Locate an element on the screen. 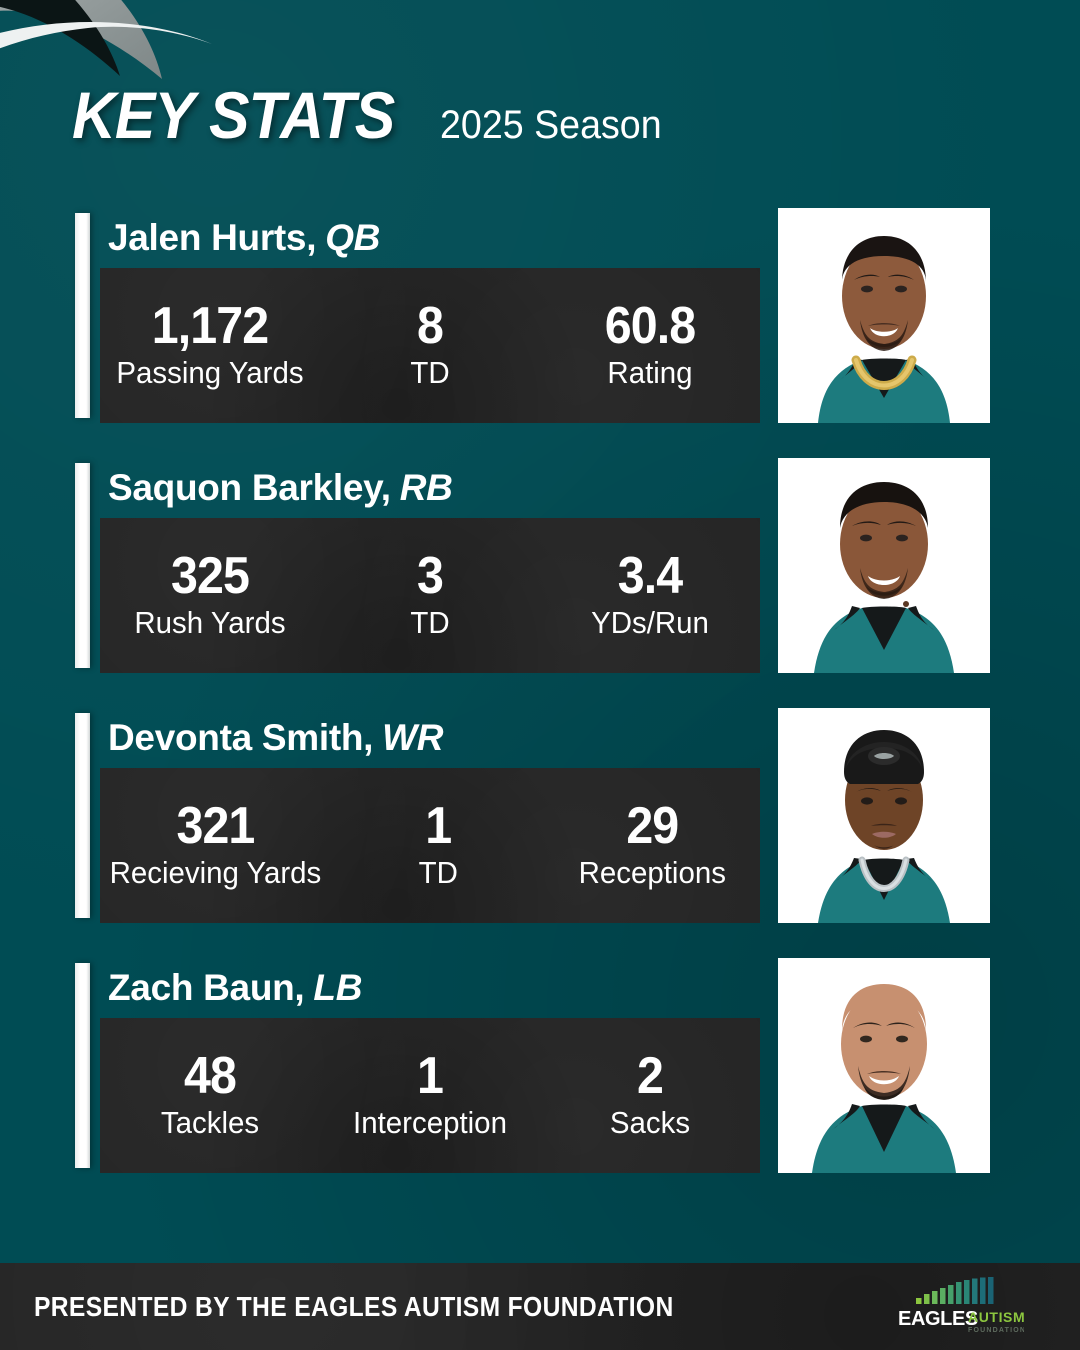 The image size is (1080, 1350). stat-panel: 48 Tackles 1 Interception 2 Sacks is located at coordinates (430, 1095).